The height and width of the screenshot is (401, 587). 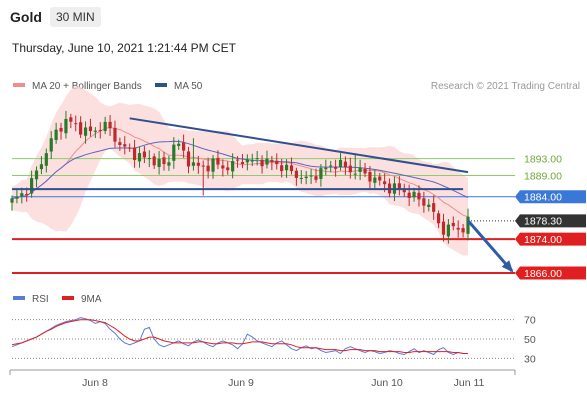 I want to click on x-tick-label-3: Jun 11, so click(x=469, y=383).